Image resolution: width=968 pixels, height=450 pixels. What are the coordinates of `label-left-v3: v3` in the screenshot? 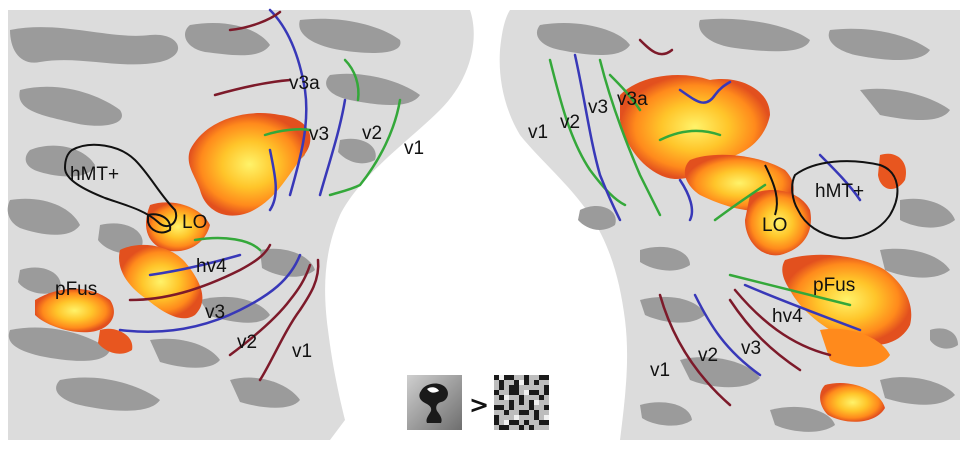 It's located at (319, 134).